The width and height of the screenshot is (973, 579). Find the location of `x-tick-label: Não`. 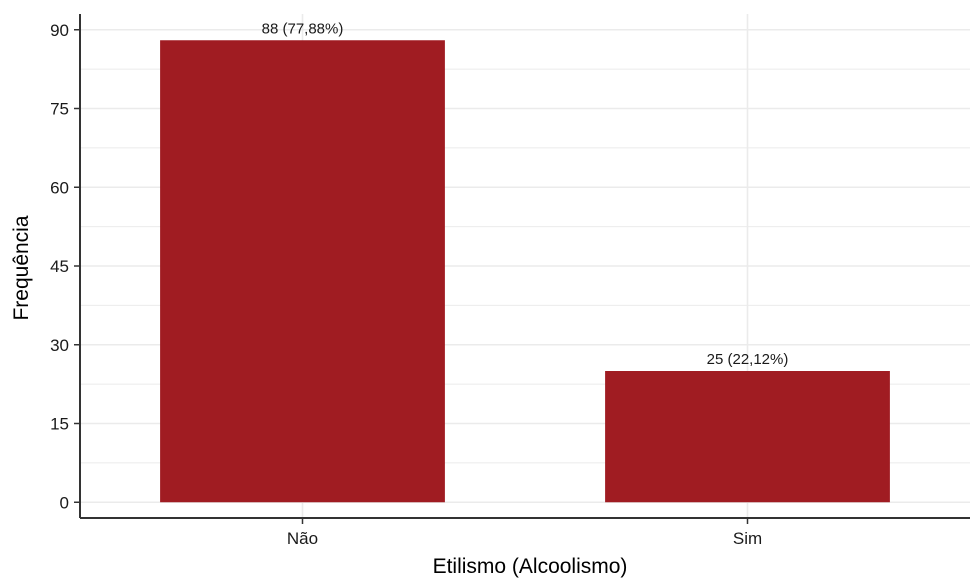

x-tick-label: Não is located at coordinates (302, 538).